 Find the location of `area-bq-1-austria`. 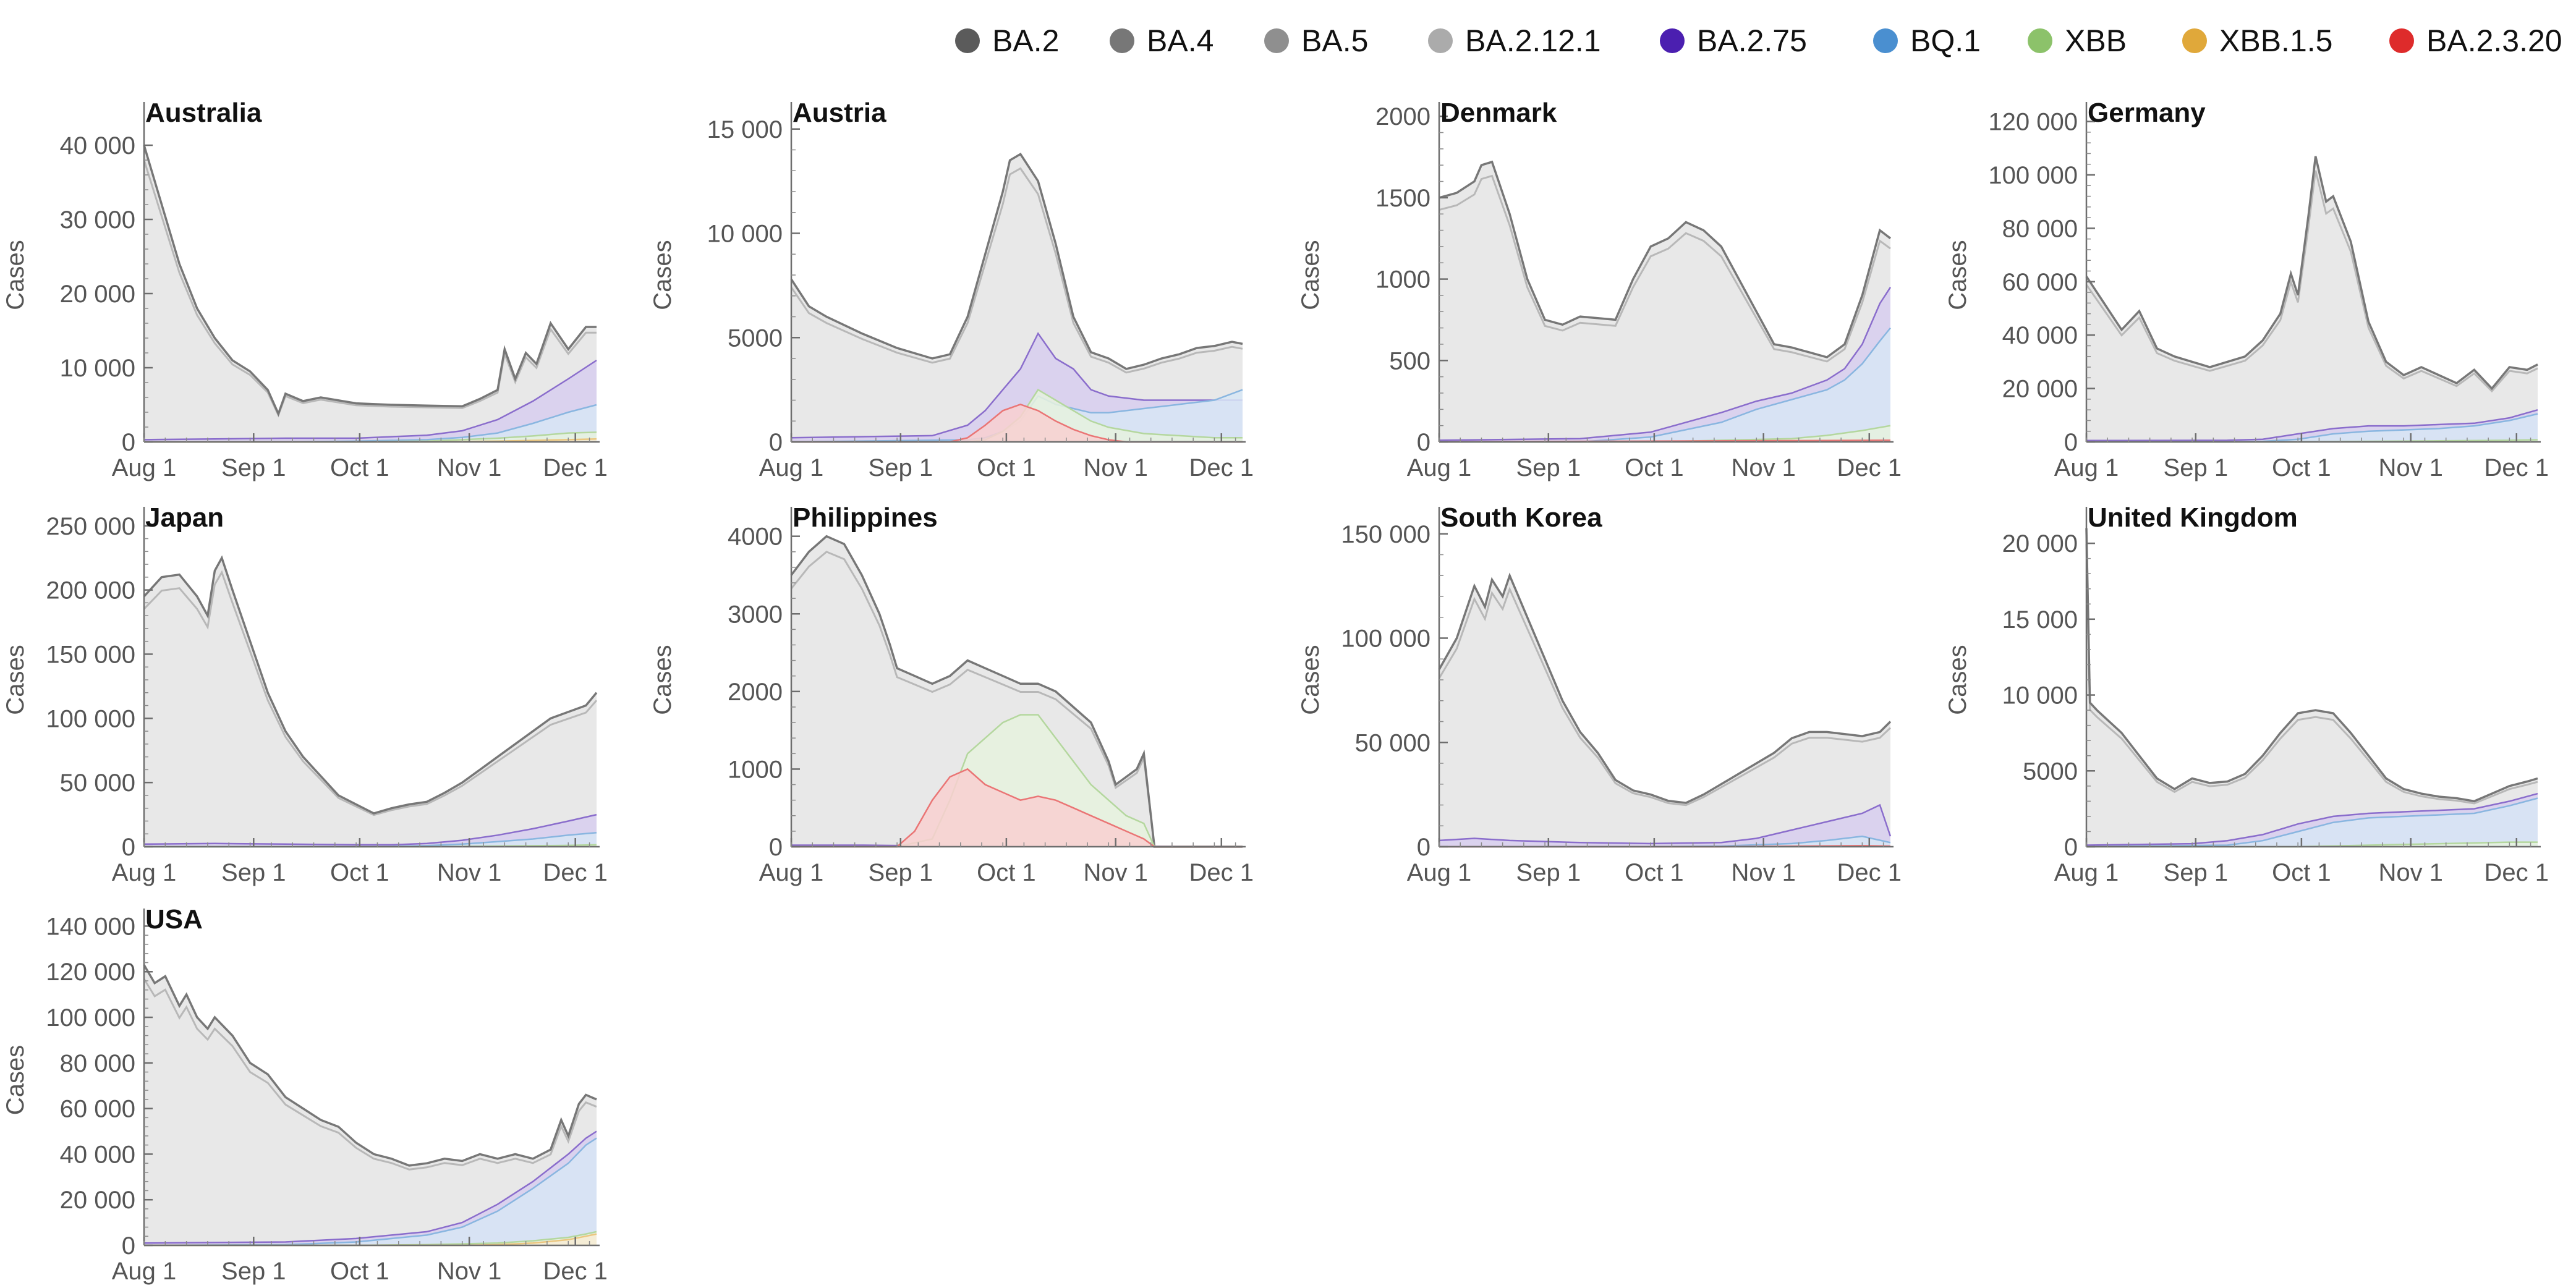

area-bq-1-austria is located at coordinates (1017, 415).